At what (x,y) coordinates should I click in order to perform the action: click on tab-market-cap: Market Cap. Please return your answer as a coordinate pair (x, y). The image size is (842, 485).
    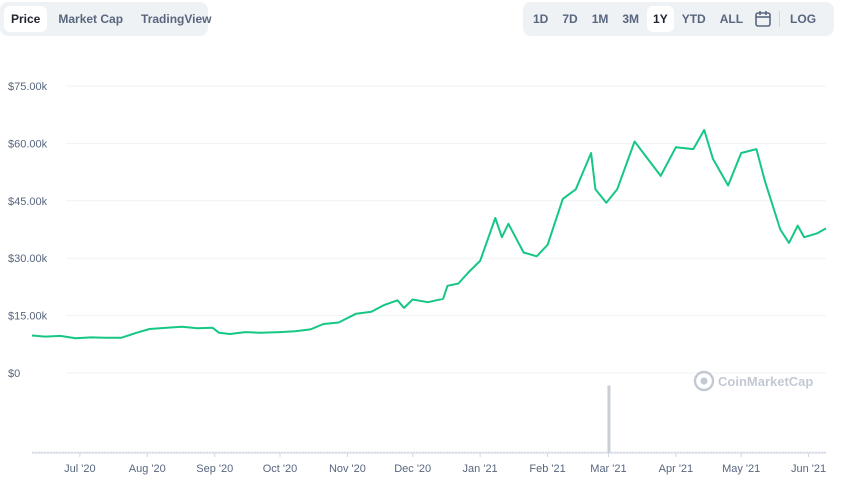
    Looking at the image, I should click on (91, 19).